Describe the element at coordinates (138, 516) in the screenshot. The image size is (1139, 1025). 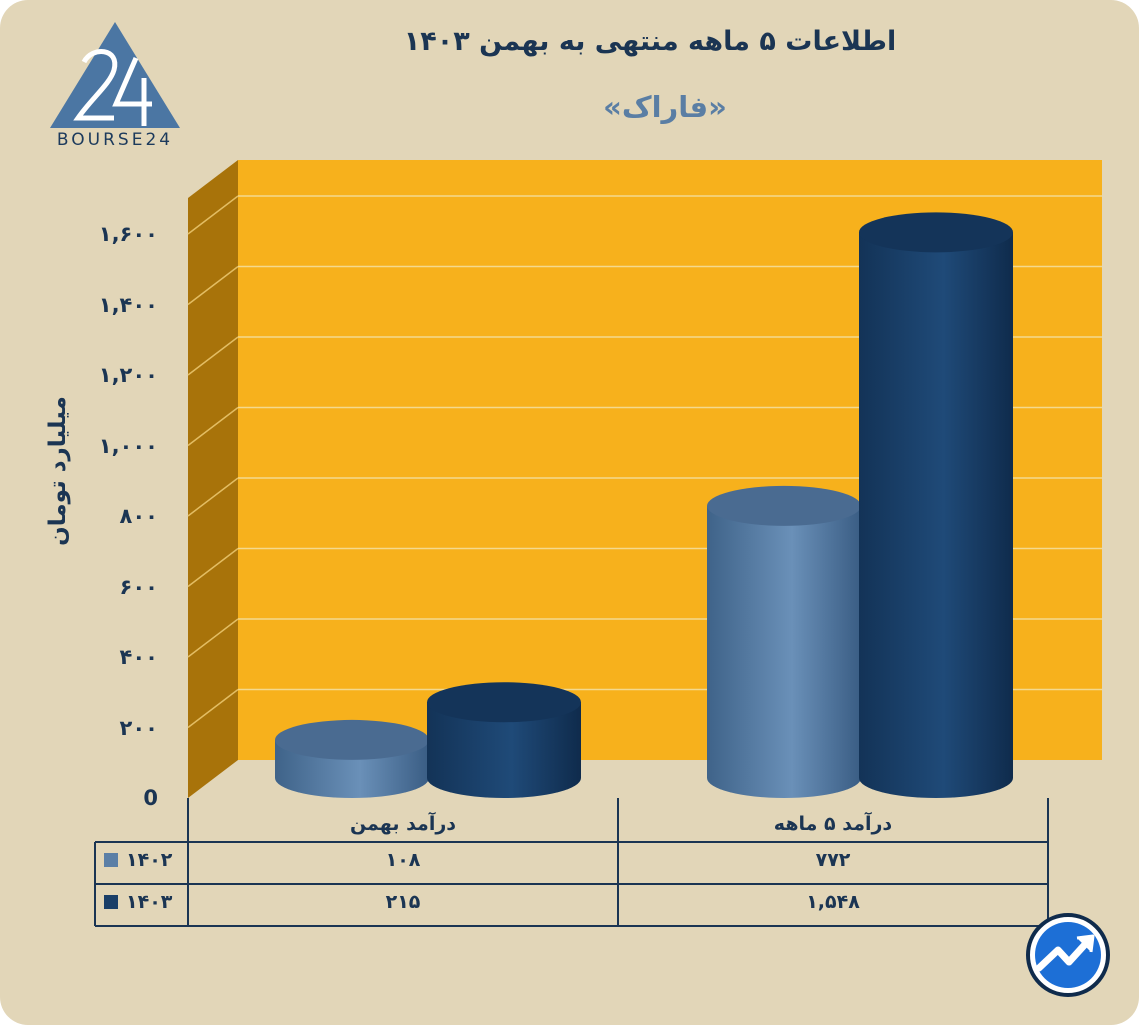
I see `y-tick-label: ۸۰۰` at that location.